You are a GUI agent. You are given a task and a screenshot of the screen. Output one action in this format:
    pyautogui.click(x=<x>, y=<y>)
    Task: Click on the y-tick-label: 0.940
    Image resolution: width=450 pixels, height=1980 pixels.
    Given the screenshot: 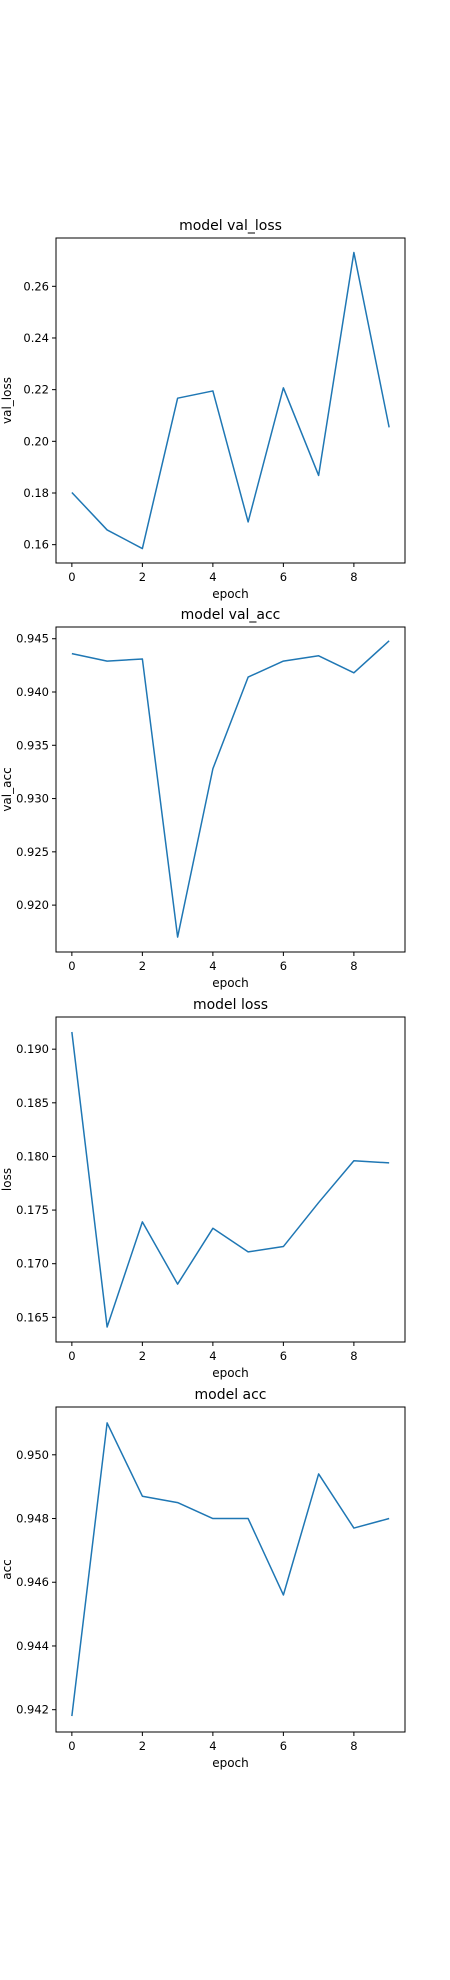 What is the action you would take?
    pyautogui.click(x=32, y=692)
    